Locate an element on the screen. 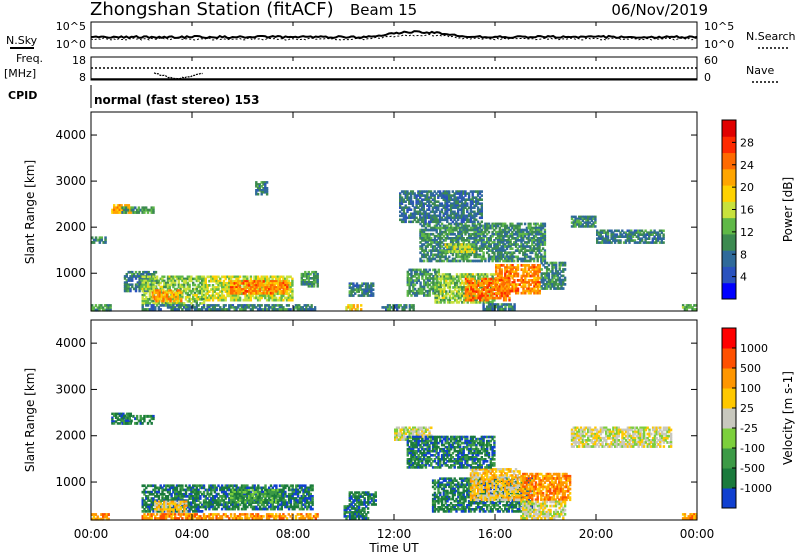 This screenshot has width=800, height=554. nave-tick-low: 0 is located at coordinates (707, 77).